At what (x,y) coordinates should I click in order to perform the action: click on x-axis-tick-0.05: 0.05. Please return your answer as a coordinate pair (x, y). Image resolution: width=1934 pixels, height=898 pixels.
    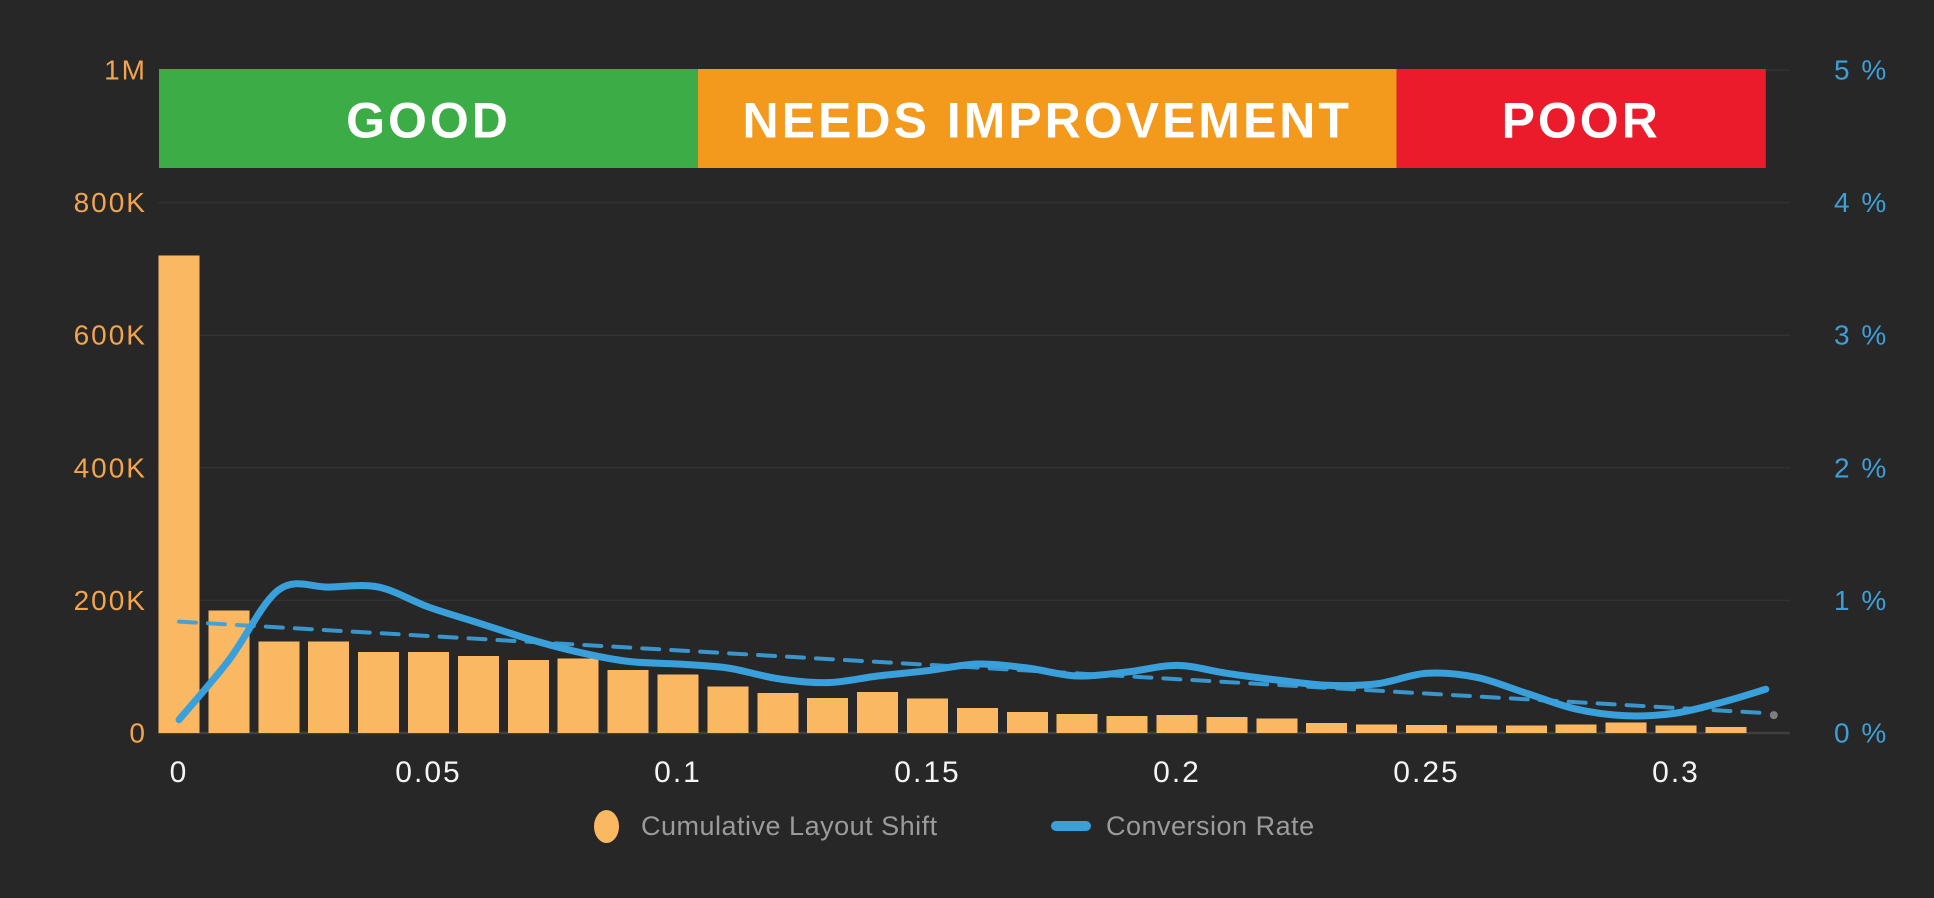
    Looking at the image, I should click on (428, 772).